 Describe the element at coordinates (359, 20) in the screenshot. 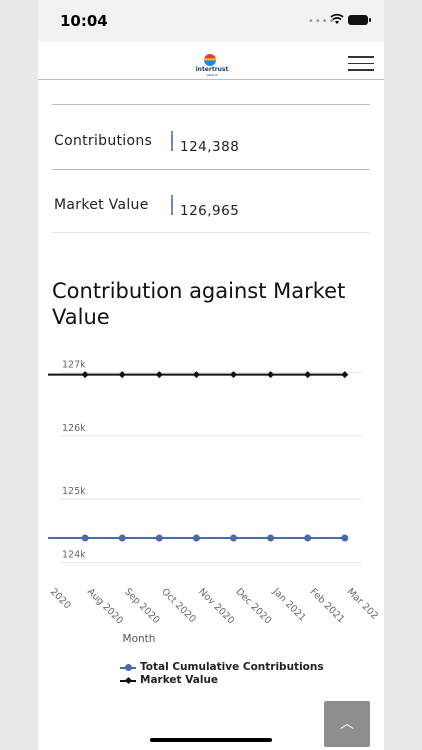

I see `battery-icon` at that location.